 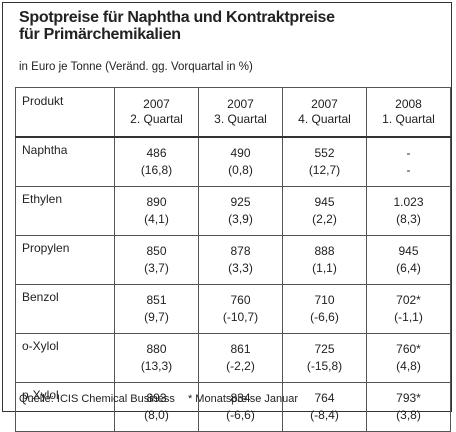 What do you see at coordinates (240, 202) in the screenshot?
I see `value: 925` at bounding box center [240, 202].